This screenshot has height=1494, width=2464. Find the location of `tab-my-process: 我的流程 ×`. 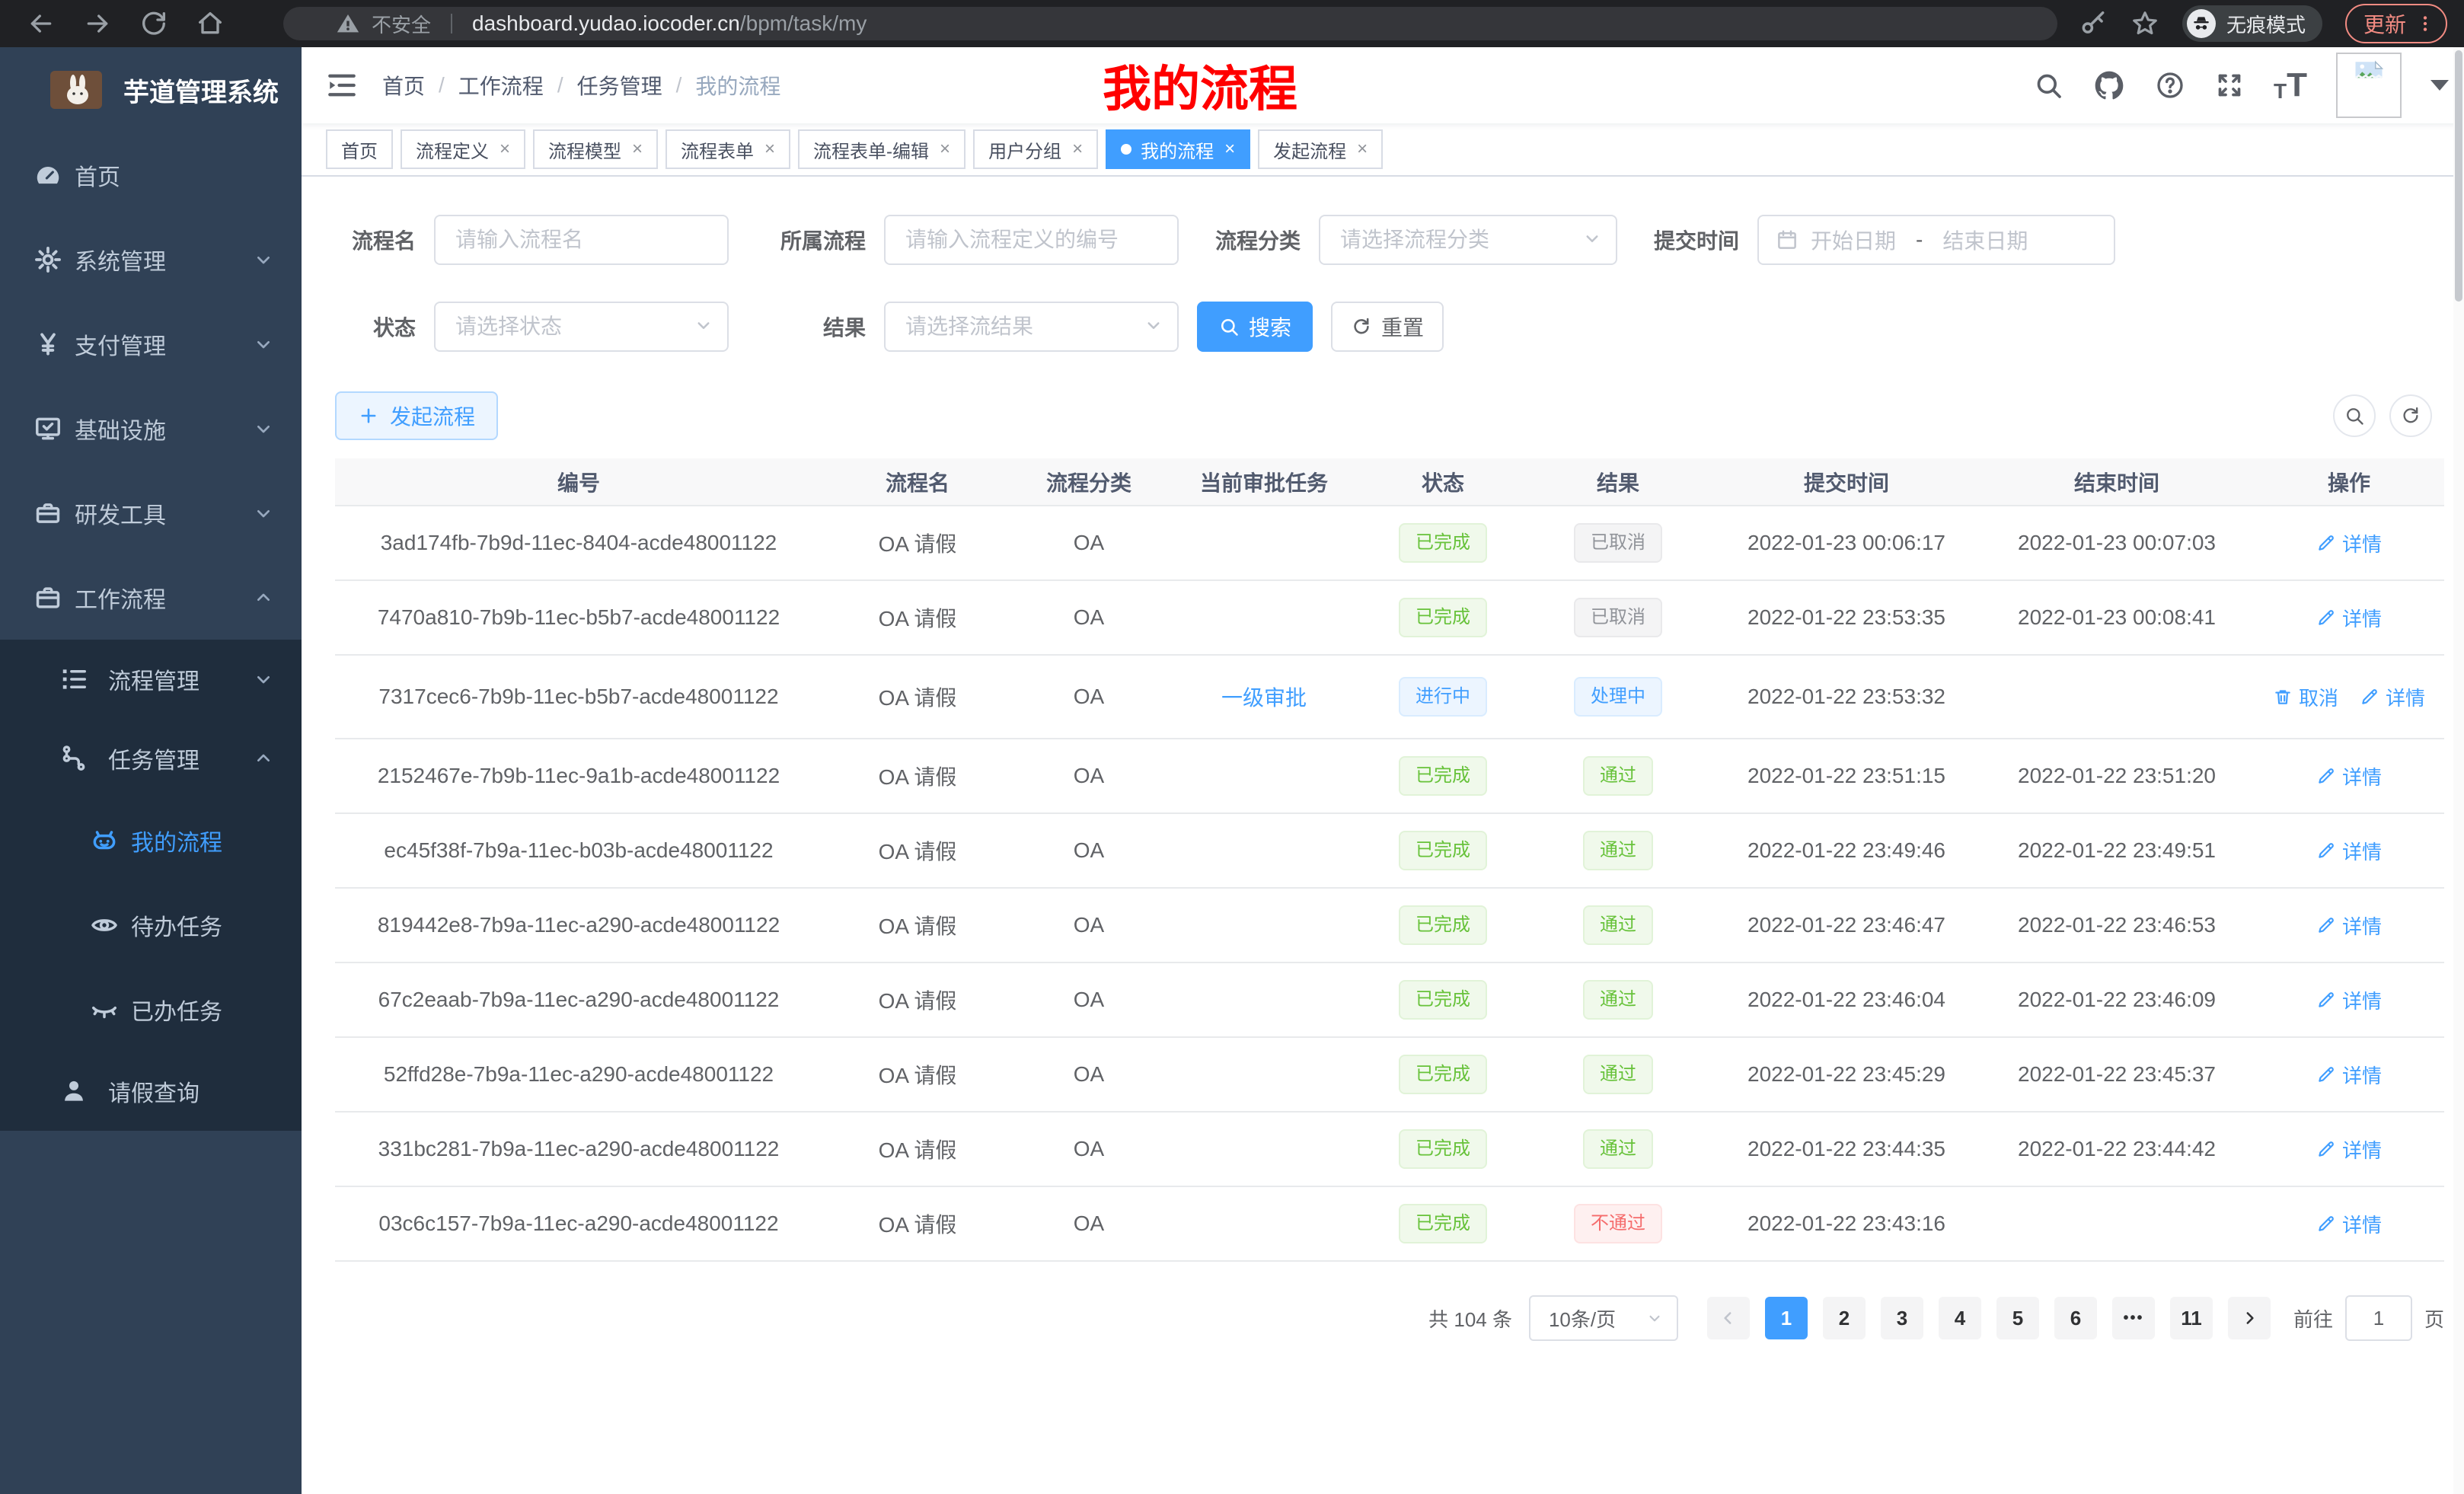

tab-my-process: 我的流程 × is located at coordinates (1178, 149).